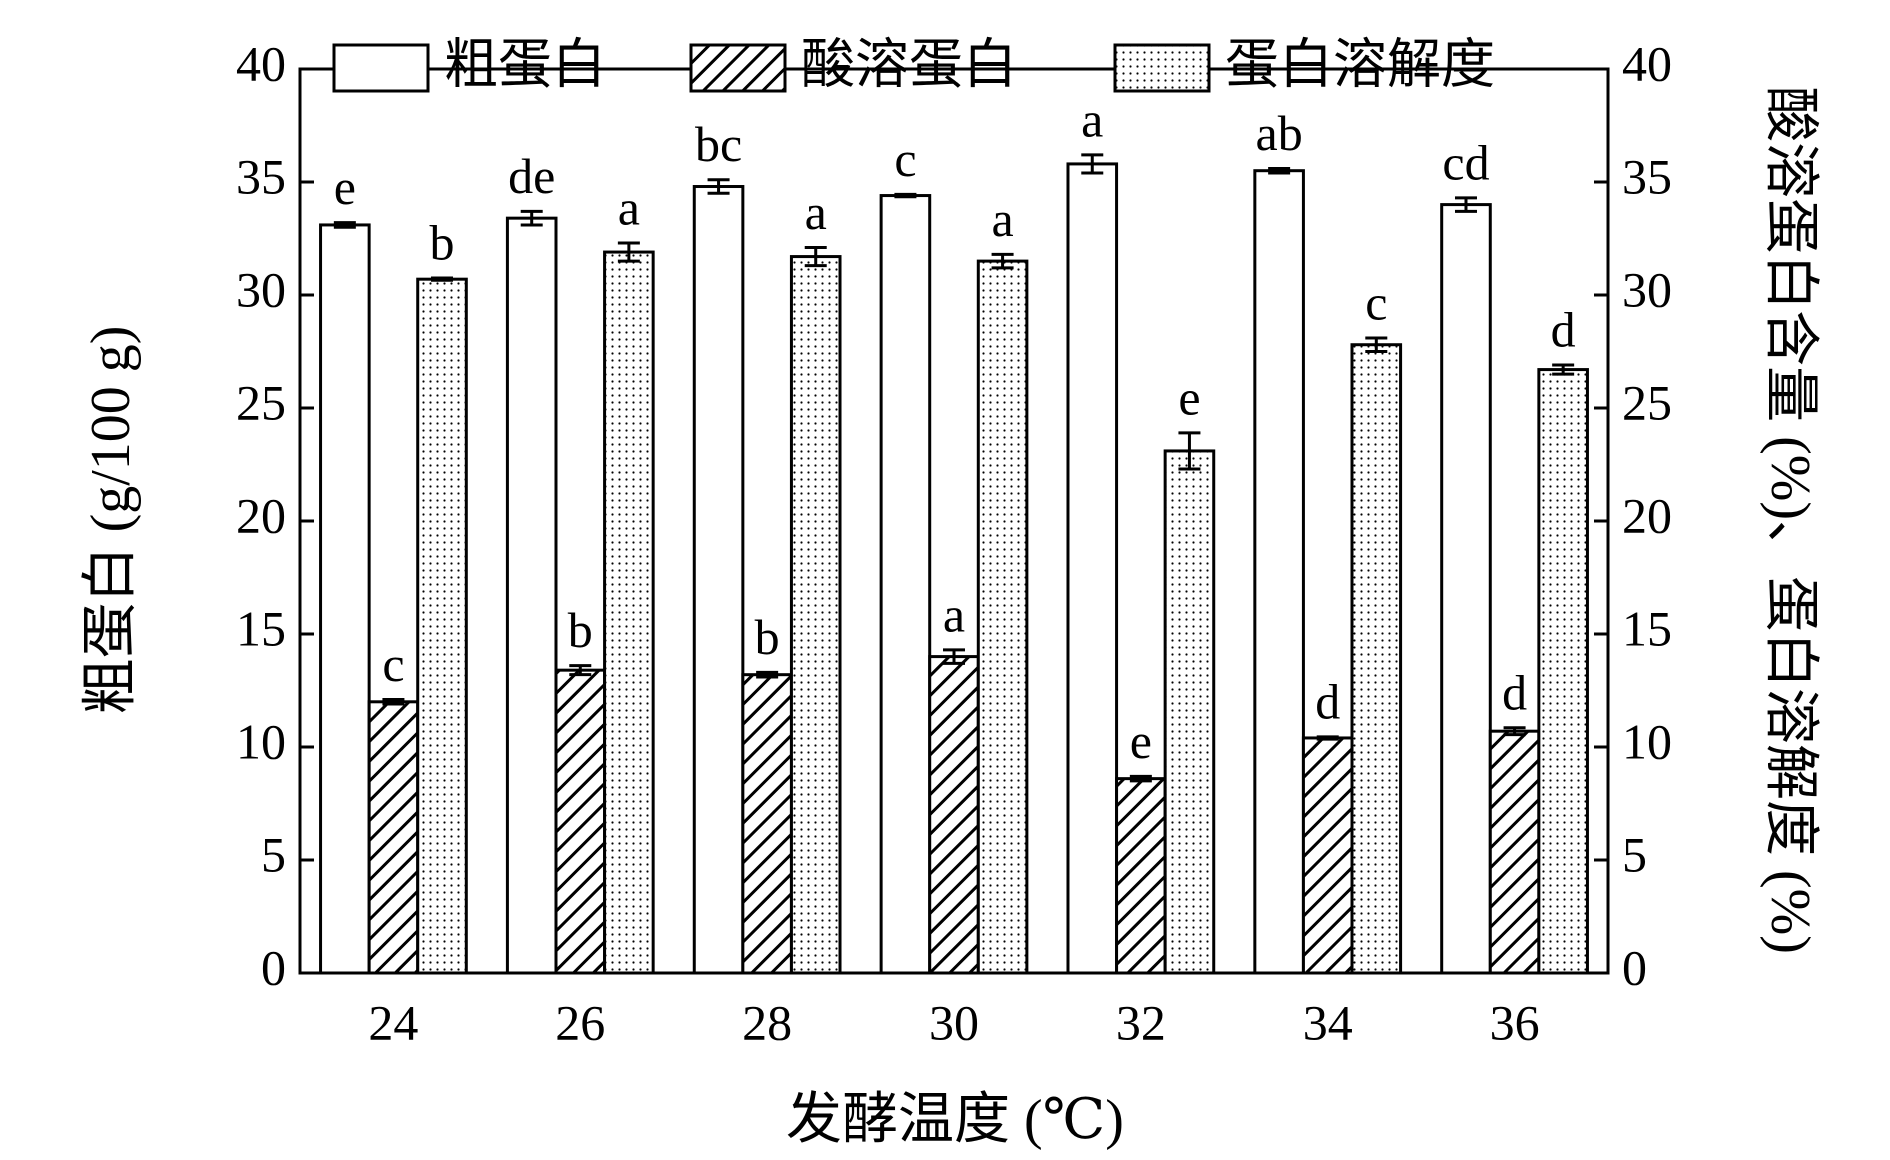 The height and width of the screenshot is (1160, 1890). I want to click on legend-label: 蛋白溶解度, so click(1360, 64).